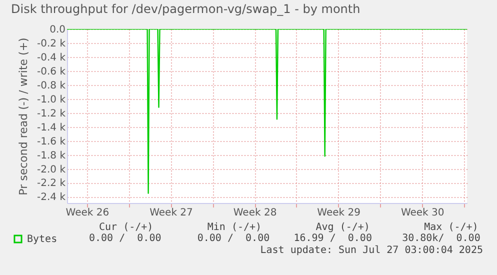 The image size is (497, 275). Describe the element at coordinates (288, 227) in the screenshot. I see `text: Cur (-/+) Min (-/+) Avg (-/+) Max (-/+)` at that location.